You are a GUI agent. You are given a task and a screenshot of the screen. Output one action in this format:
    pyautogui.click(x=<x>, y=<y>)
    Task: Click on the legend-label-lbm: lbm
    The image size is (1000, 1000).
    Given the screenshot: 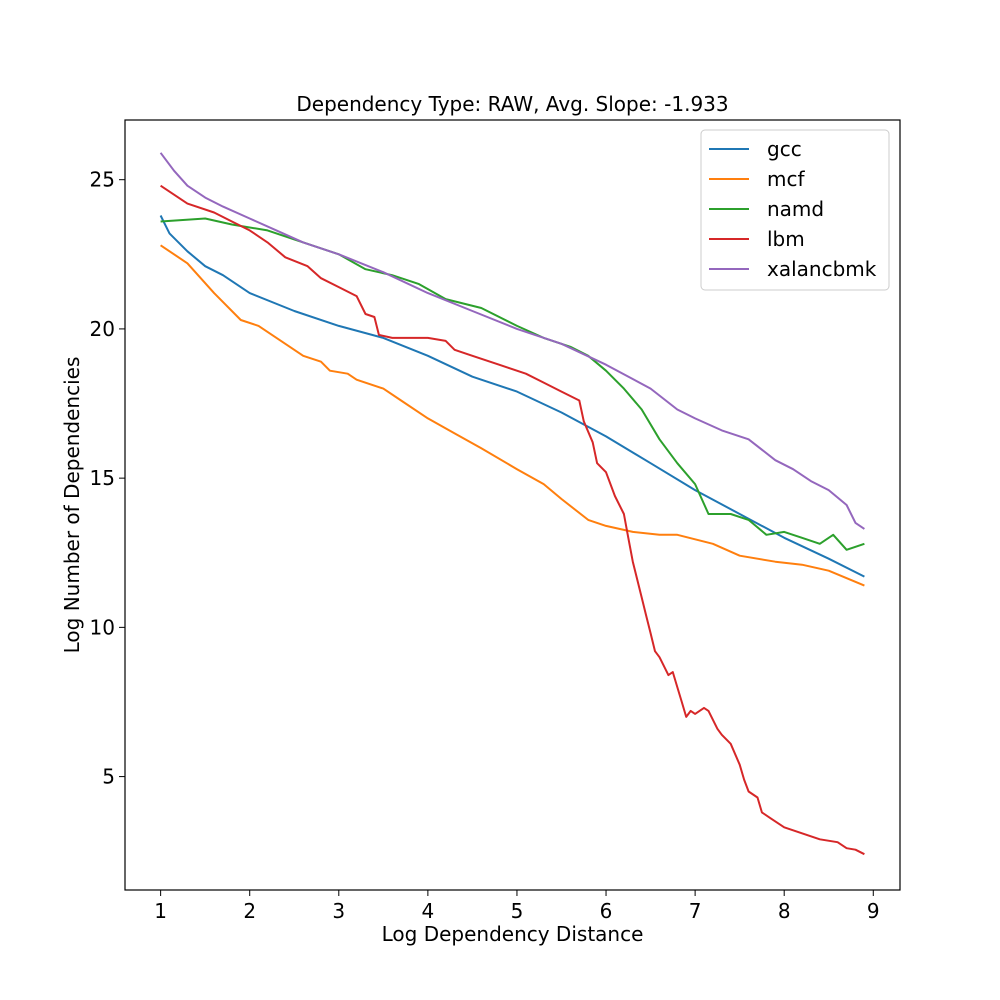 What is the action you would take?
    pyautogui.click(x=786, y=239)
    